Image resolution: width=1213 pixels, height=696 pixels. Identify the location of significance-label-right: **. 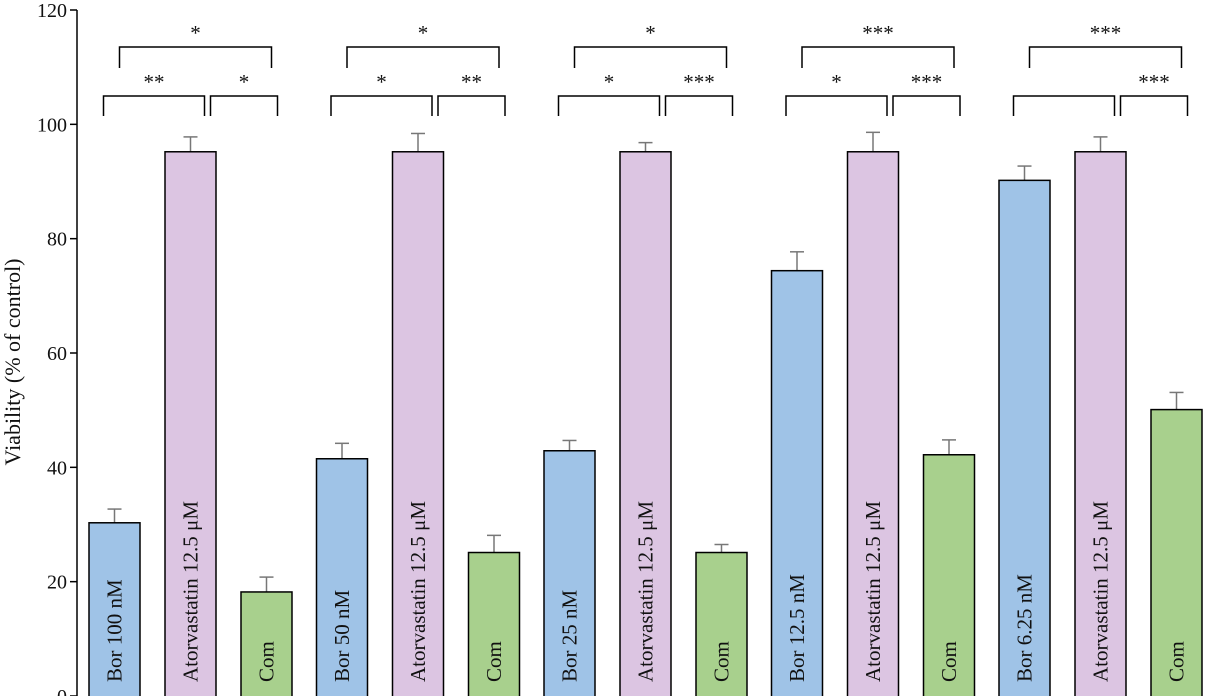
(471, 82).